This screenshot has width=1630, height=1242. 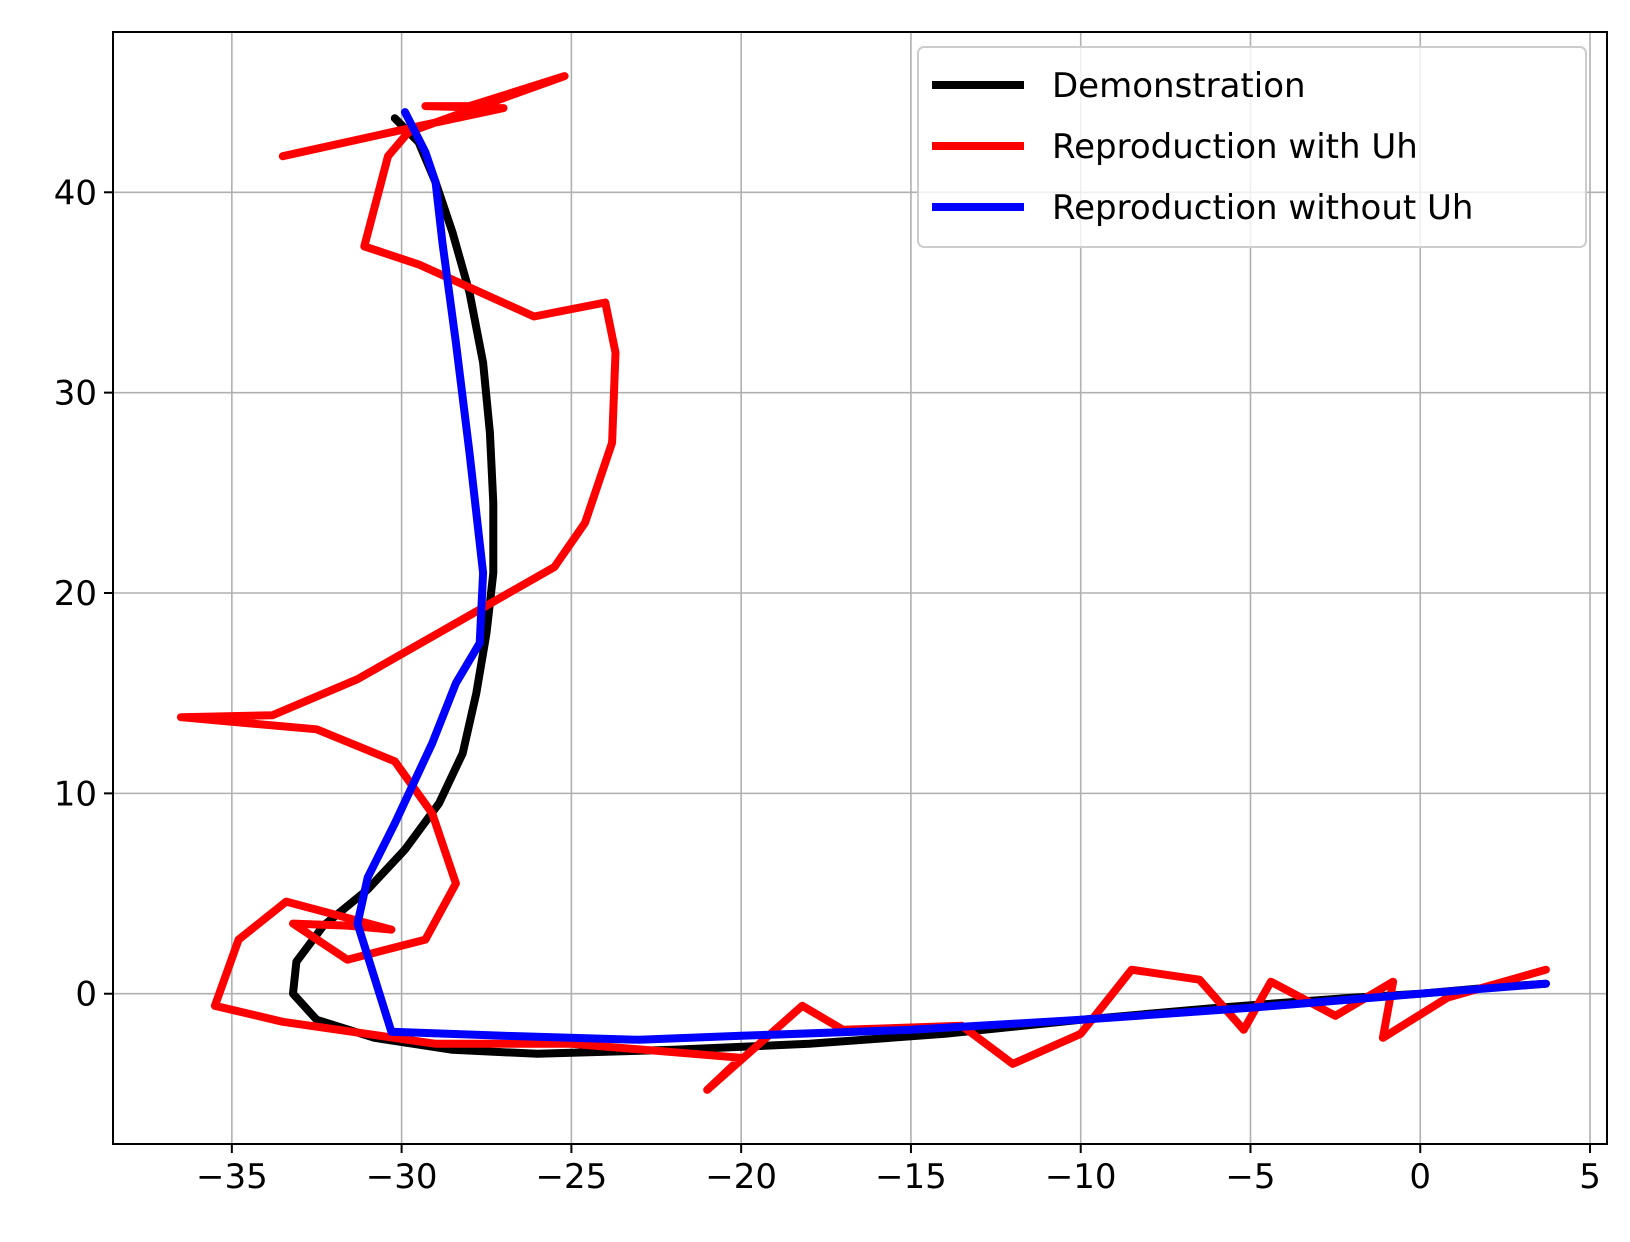 I want to click on y-tick-label: 10, so click(x=75, y=794).